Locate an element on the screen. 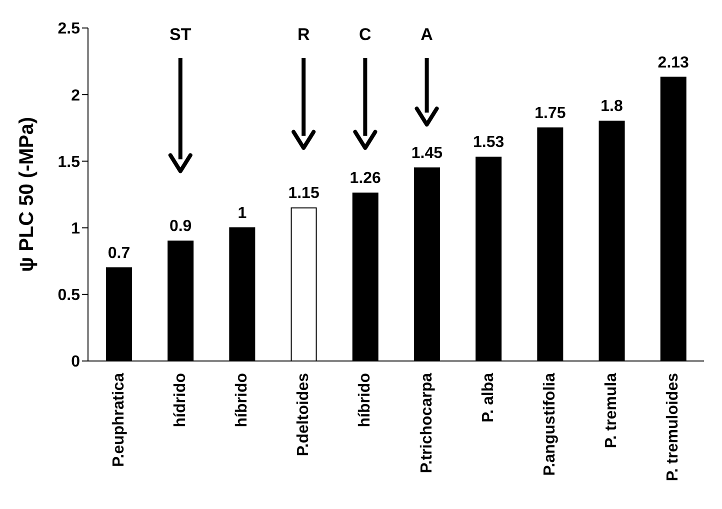 This screenshot has width=722, height=509. y-tick-label: 0 is located at coordinates (75, 362).